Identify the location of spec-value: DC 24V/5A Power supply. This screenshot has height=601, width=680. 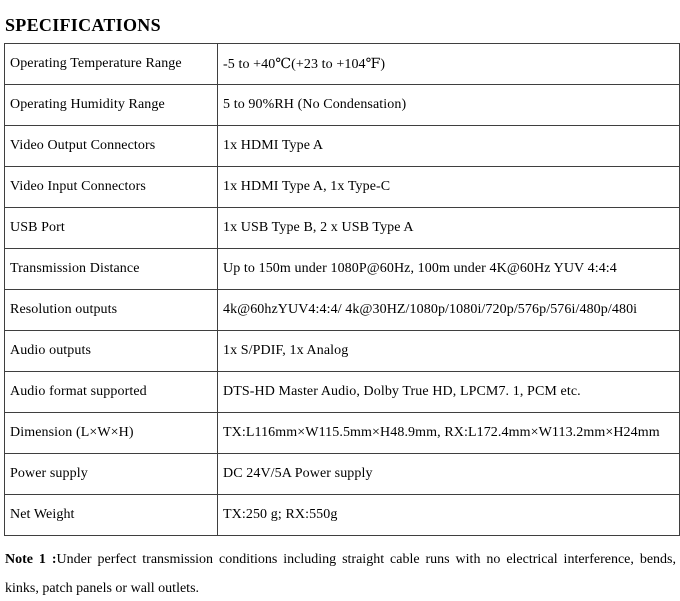
(448, 474).